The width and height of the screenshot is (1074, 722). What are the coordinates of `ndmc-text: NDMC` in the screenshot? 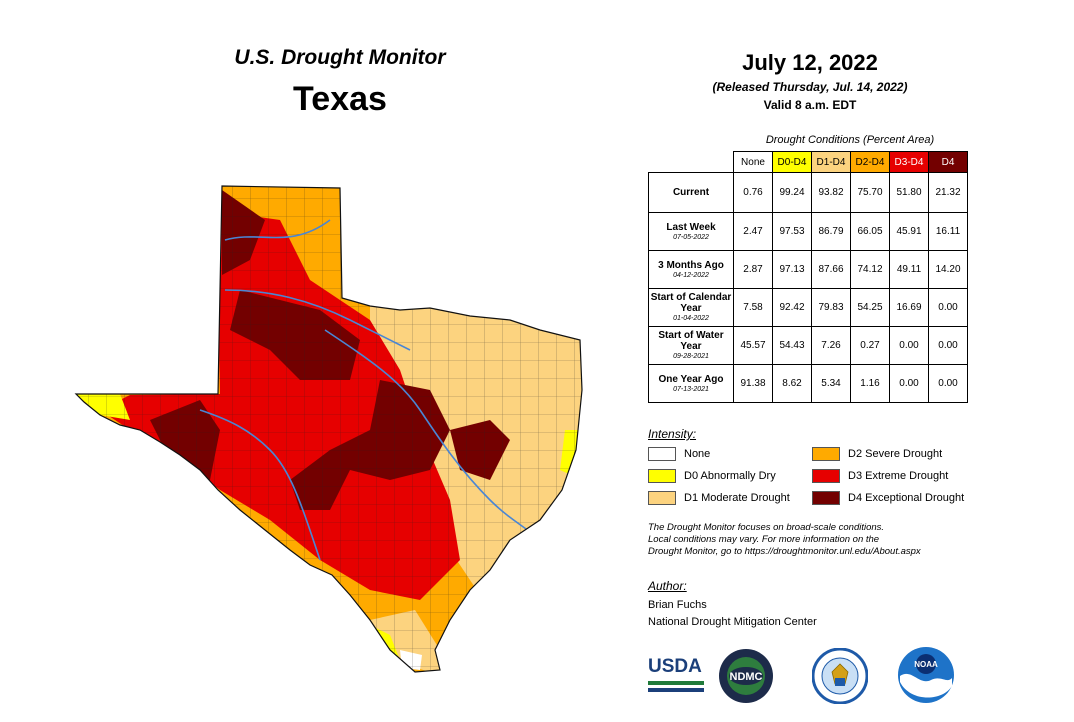 It's located at (746, 677).